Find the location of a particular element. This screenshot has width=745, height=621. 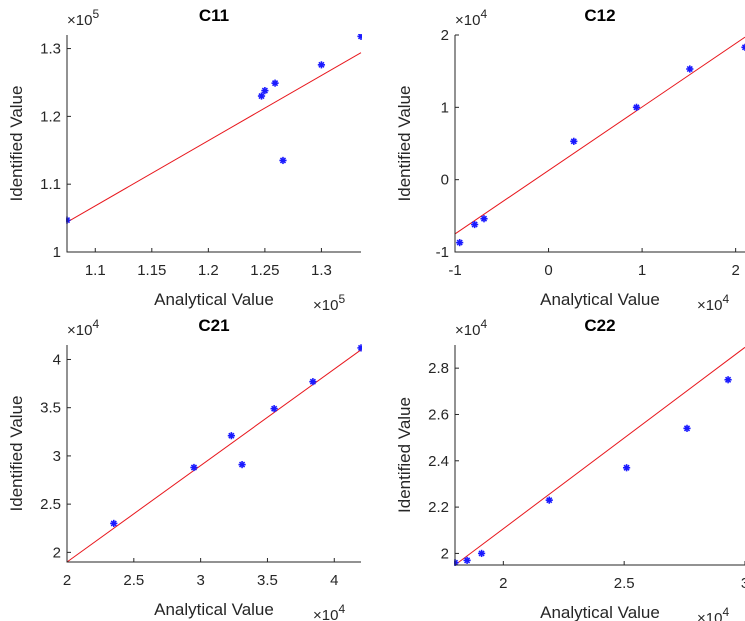

x-tick-label: 0 is located at coordinates (548, 270).